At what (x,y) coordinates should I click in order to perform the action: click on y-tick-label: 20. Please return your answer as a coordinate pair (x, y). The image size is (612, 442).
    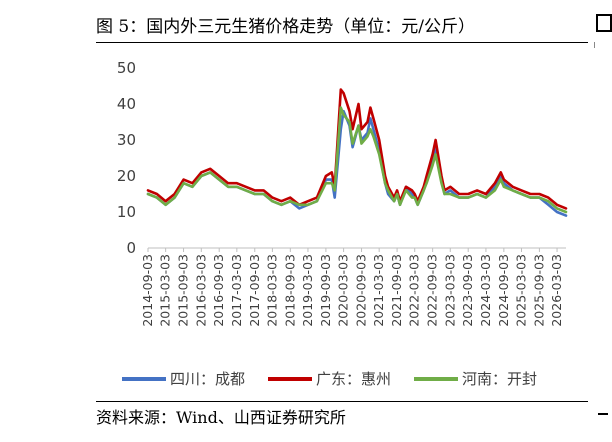
    Looking at the image, I should click on (126, 176).